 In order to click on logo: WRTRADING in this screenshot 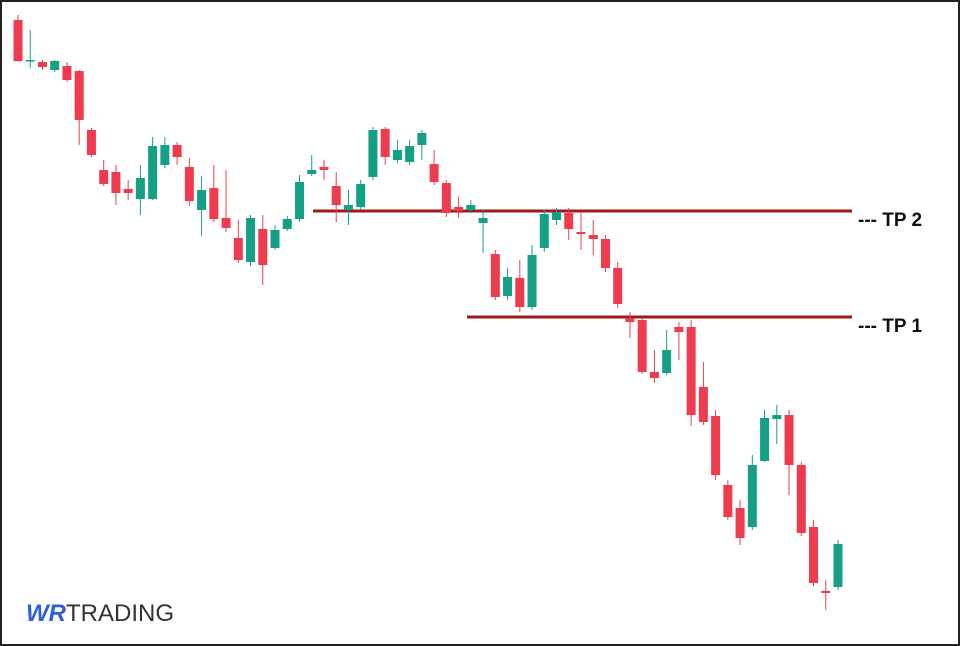, I will do `click(100, 613)`.